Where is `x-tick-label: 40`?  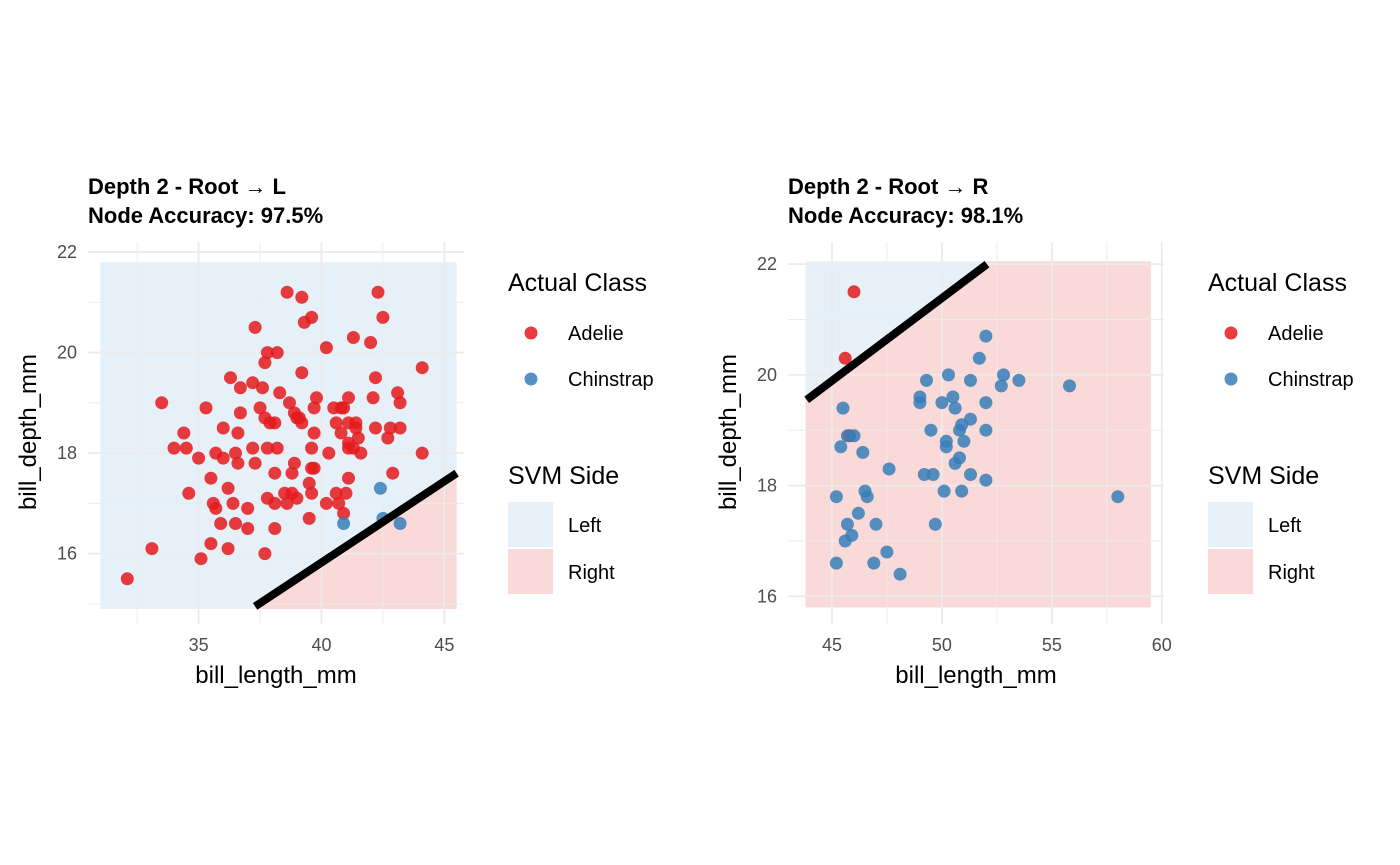
x-tick-label: 40 is located at coordinates (321, 645).